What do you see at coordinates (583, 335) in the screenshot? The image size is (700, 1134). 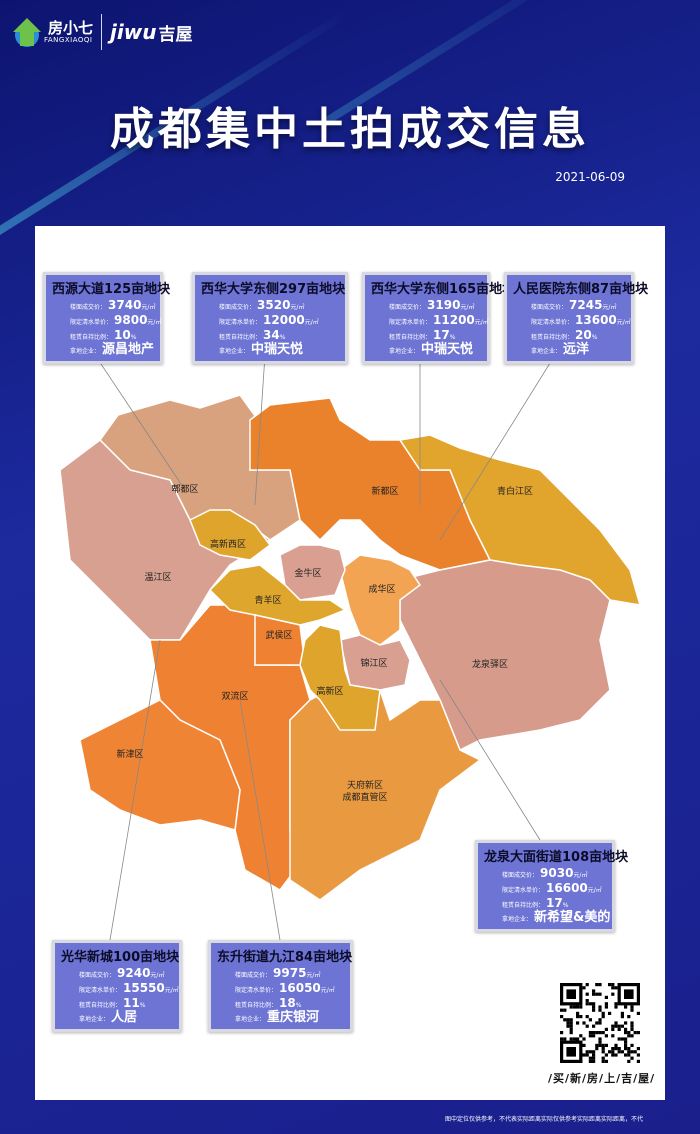 I see `row-value: 20` at bounding box center [583, 335].